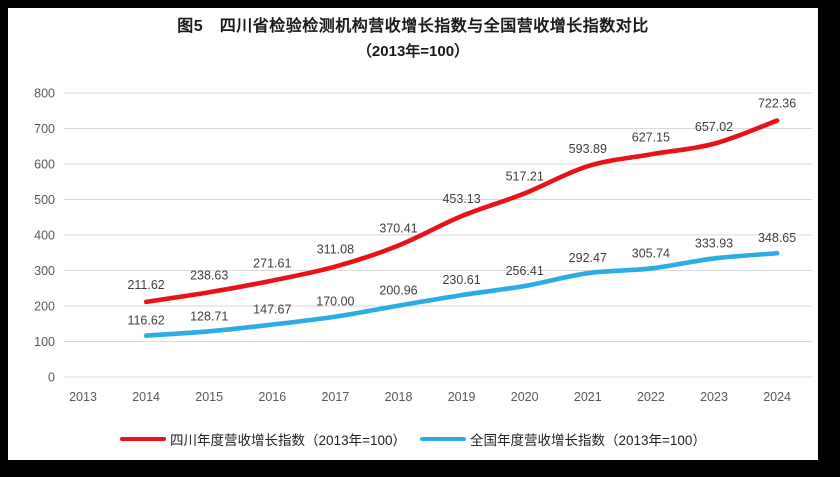  I want to click on x-axis-tick-label: 2019, so click(462, 397).